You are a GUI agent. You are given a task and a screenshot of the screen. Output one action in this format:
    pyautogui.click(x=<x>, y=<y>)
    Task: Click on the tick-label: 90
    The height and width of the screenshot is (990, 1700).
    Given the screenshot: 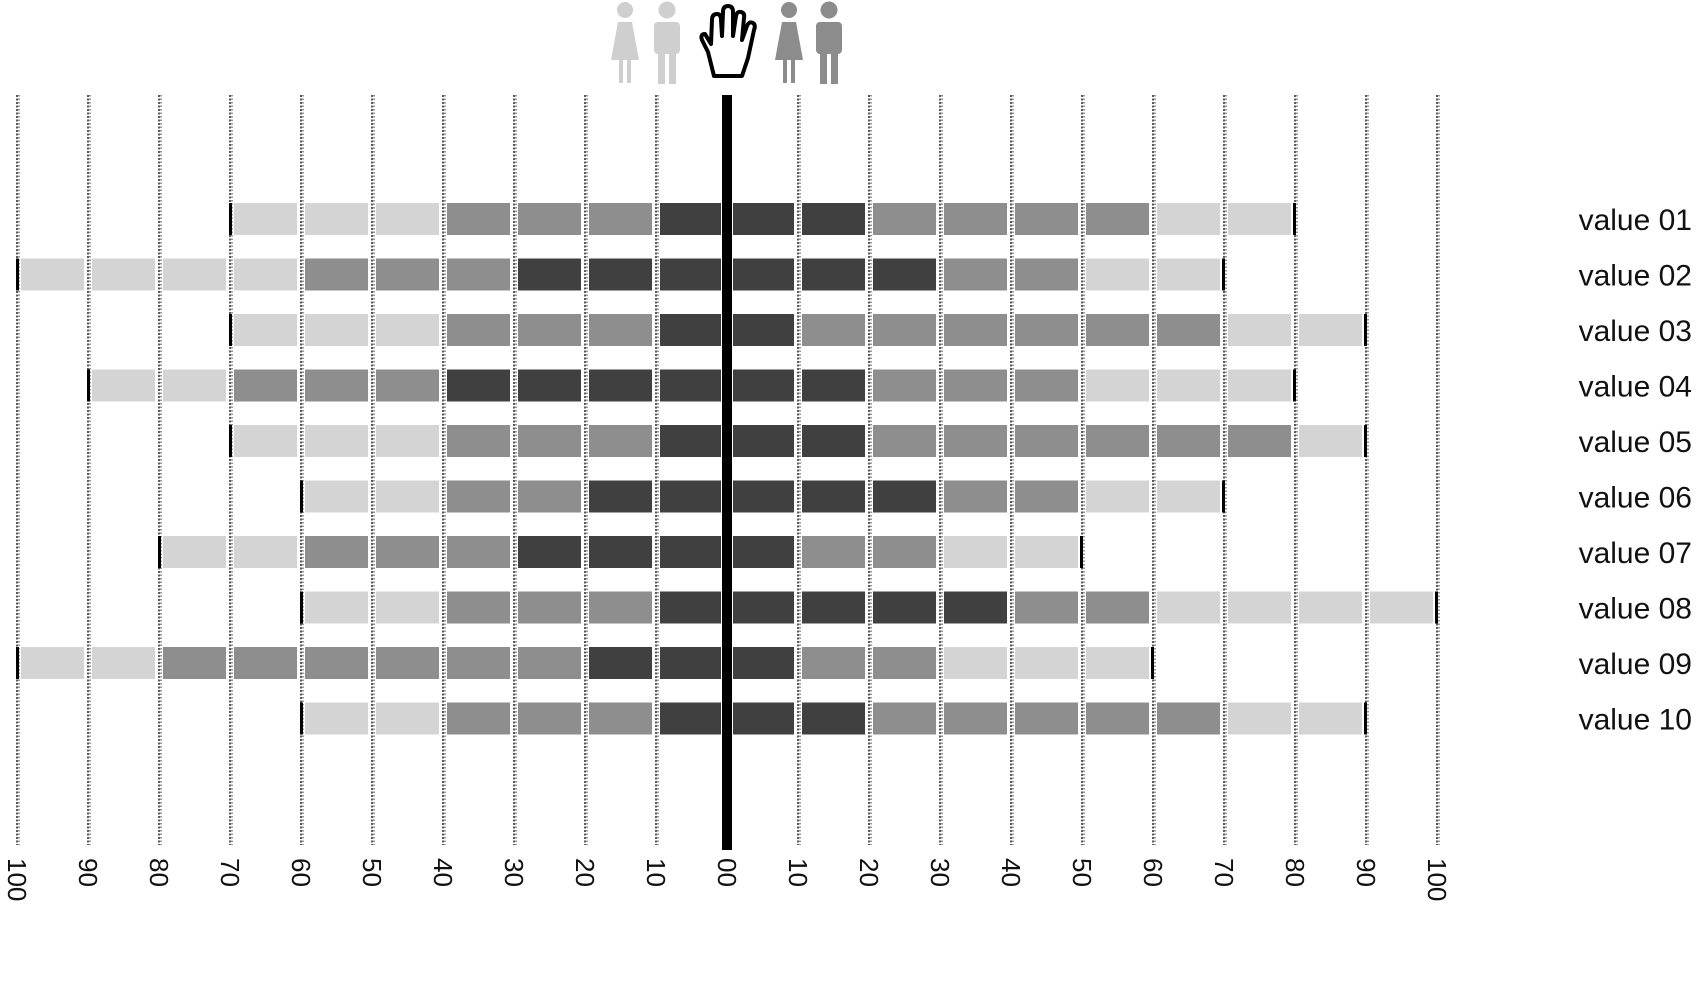 What is the action you would take?
    pyautogui.click(x=88, y=872)
    